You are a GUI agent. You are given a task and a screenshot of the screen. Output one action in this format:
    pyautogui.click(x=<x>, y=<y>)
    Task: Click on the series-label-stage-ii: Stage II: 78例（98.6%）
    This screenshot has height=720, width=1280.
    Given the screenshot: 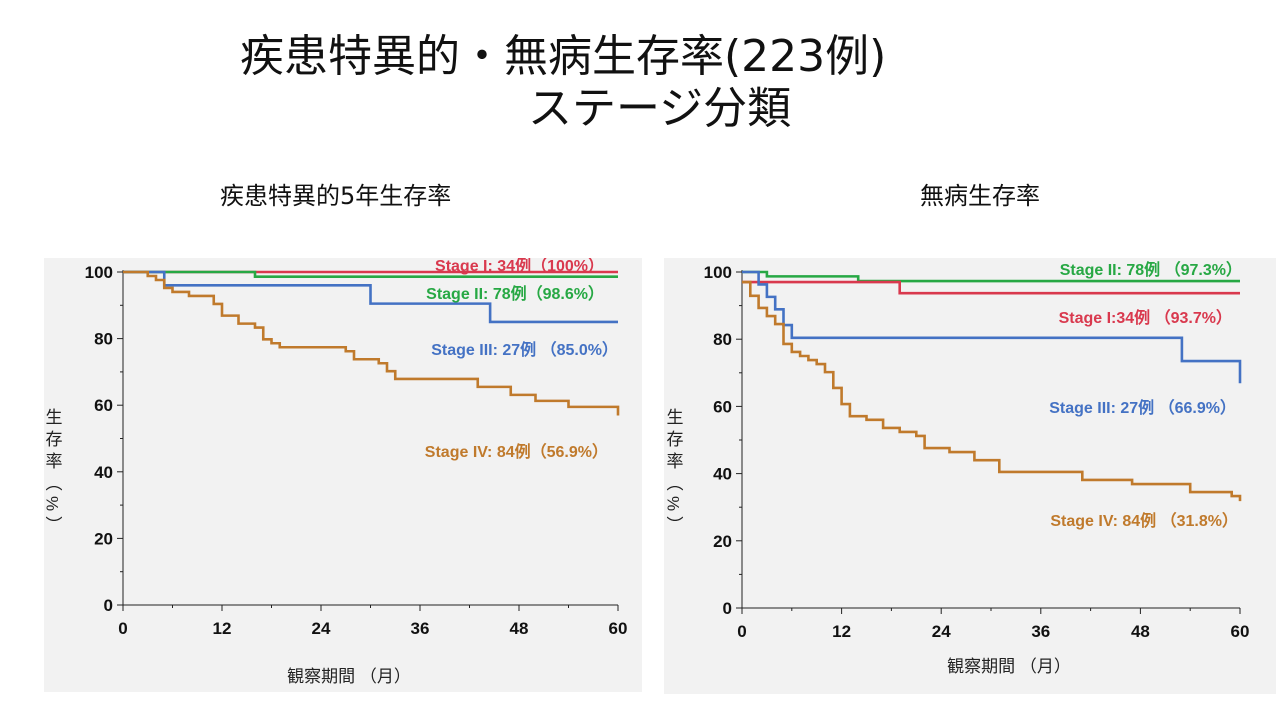 What is the action you would take?
    pyautogui.click(x=515, y=293)
    